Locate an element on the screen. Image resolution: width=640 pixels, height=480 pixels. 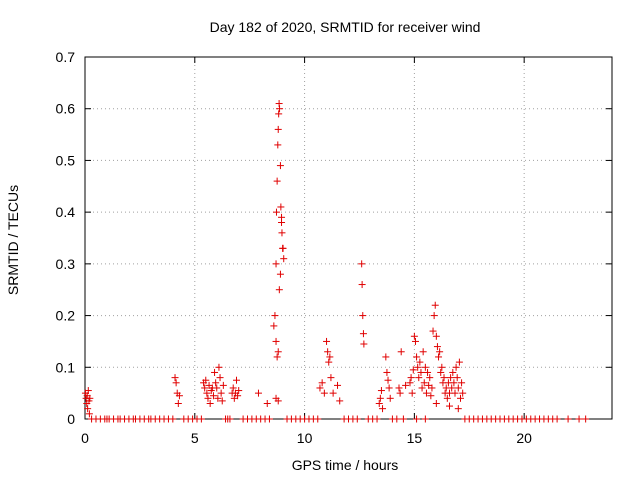
y-axis-label: SRMTID / TECUs is located at coordinates (13, 240).